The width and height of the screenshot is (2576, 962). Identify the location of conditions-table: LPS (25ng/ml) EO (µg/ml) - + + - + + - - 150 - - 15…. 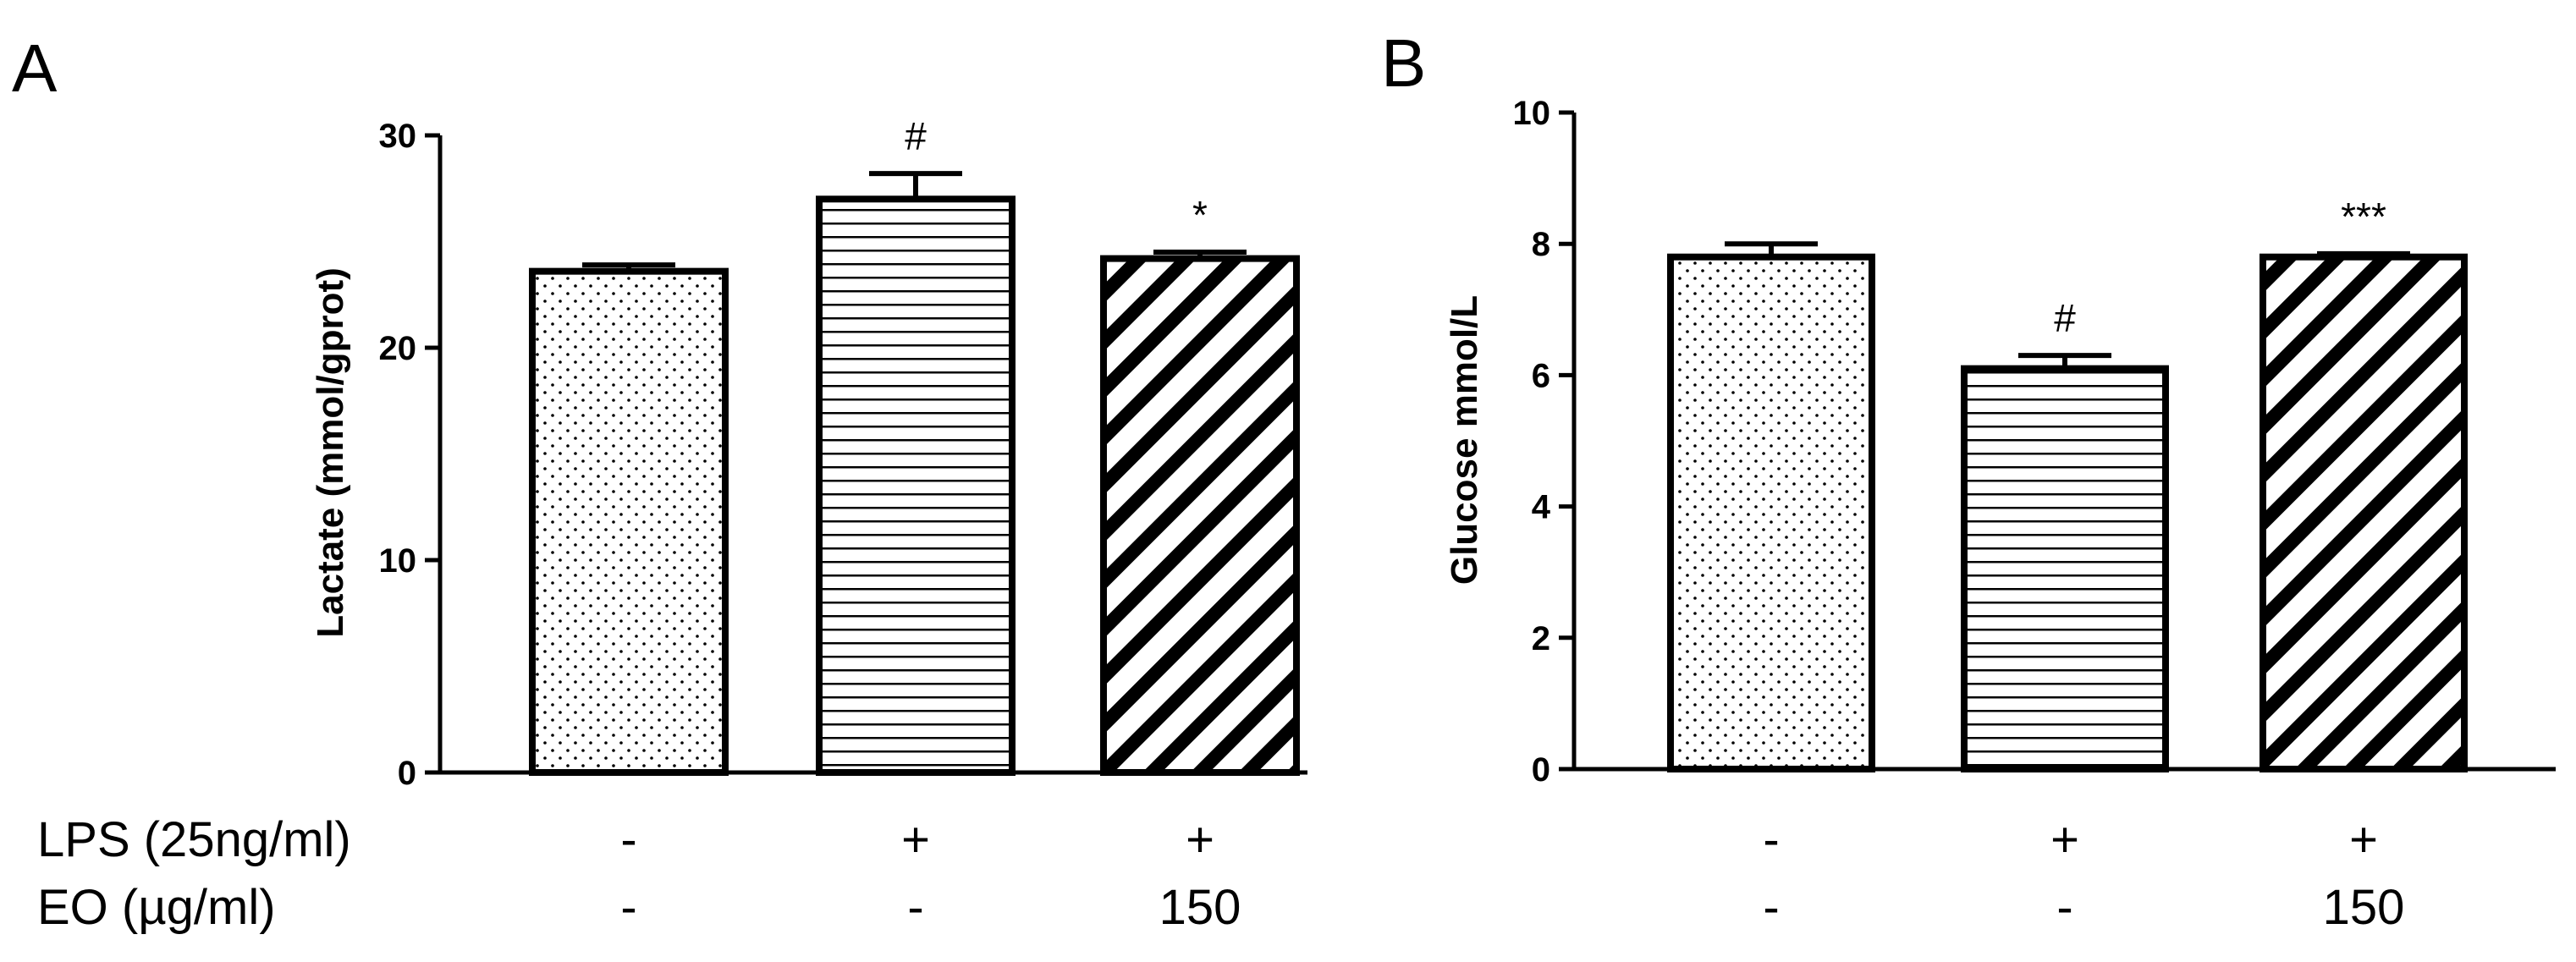
(1220, 874).